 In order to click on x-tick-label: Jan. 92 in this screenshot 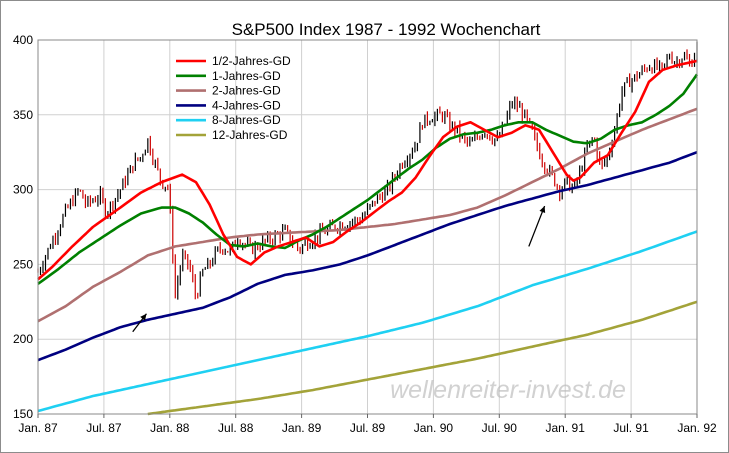, I will do `click(697, 428)`.